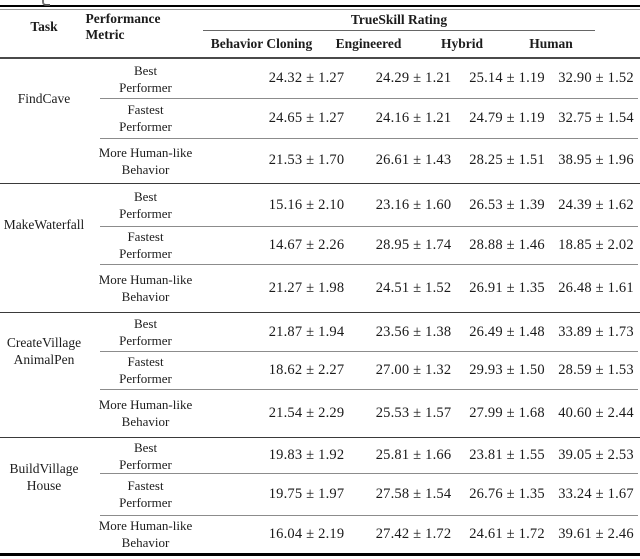 This screenshot has width=640, height=559. Describe the element at coordinates (306, 117) in the screenshot. I see `value-behavior-cloning: 24.65 ± 1.27` at that location.